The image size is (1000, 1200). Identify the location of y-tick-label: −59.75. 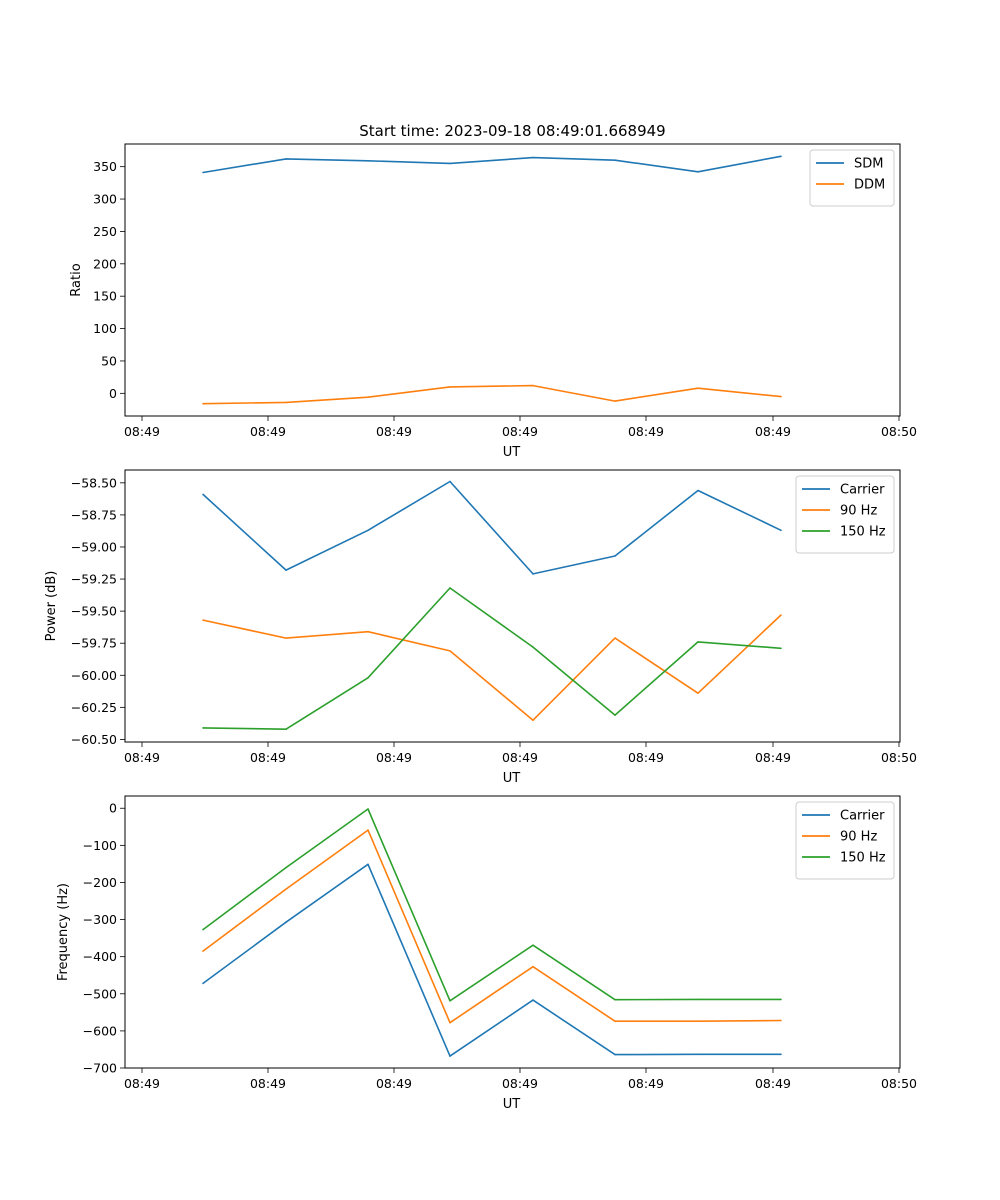
(94, 643).